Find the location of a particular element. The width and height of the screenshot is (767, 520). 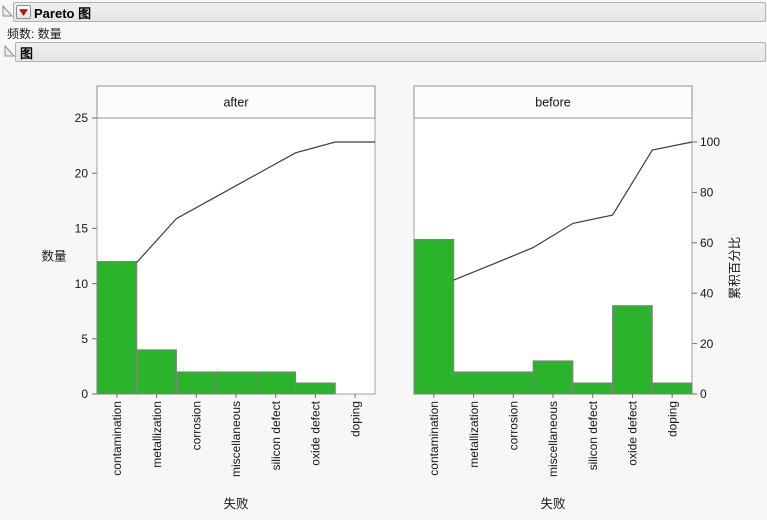

bar-doping is located at coordinates (672, 388).